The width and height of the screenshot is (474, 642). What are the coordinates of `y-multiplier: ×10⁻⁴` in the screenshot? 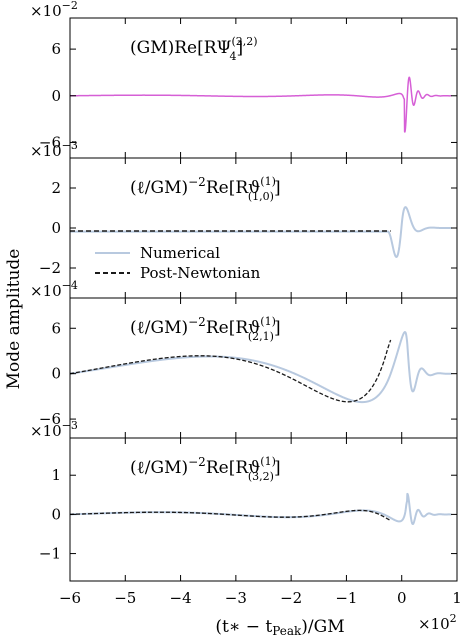 It's located at (54, 289).